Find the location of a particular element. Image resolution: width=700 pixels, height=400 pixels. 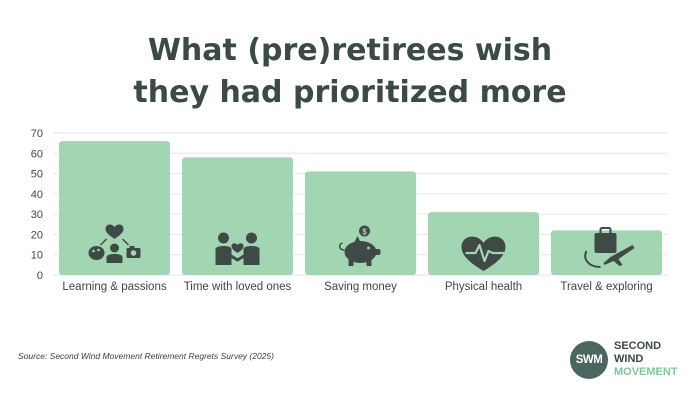

y-tick-label: 0 is located at coordinates (40, 276).